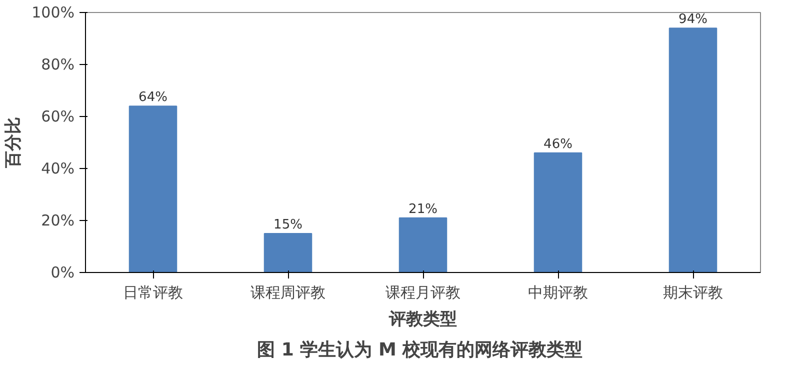 The width and height of the screenshot is (800, 370). Describe the element at coordinates (153, 293) in the screenshot. I see `x-tick-label: 日常评教` at that location.